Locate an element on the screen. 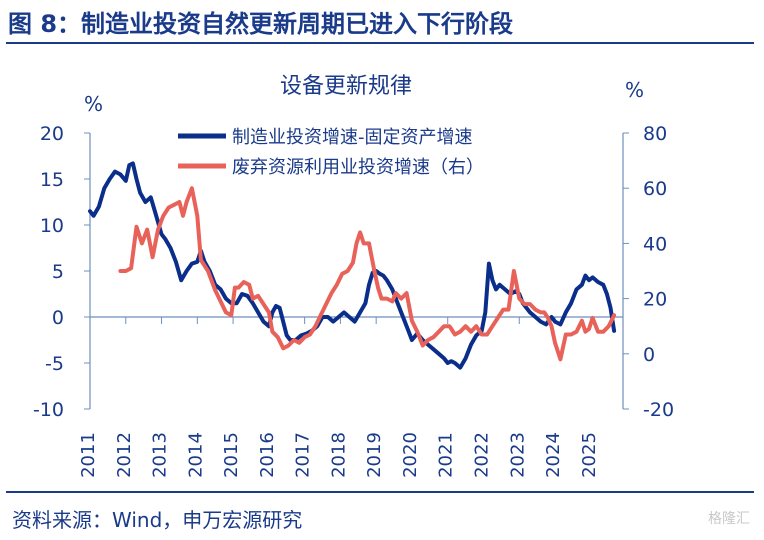  y-left-tick-label: 15 is located at coordinates (52, 180).